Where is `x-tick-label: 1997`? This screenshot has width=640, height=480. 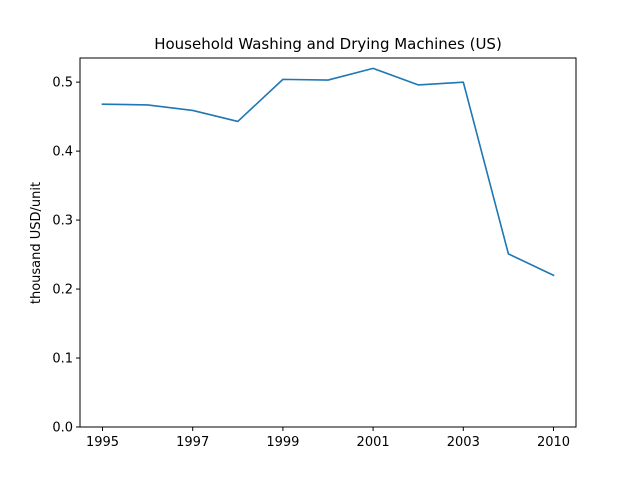 x-tick-label: 1997 is located at coordinates (192, 442).